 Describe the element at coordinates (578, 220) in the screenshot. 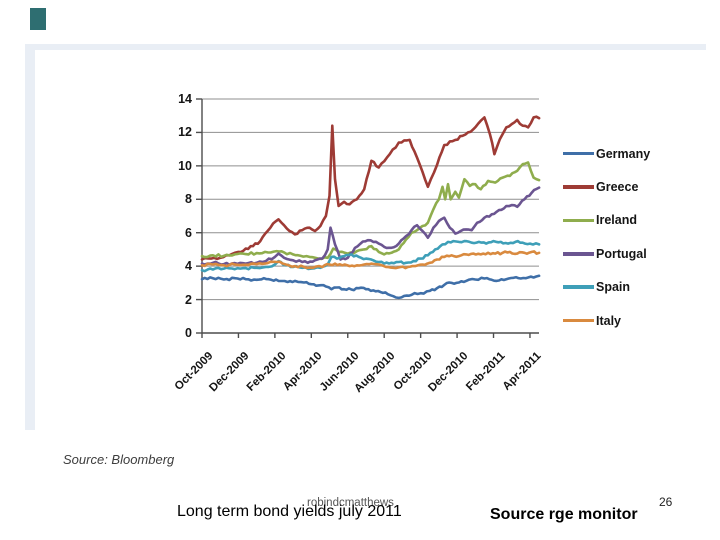

I see `legend-line-marker-ireland` at that location.